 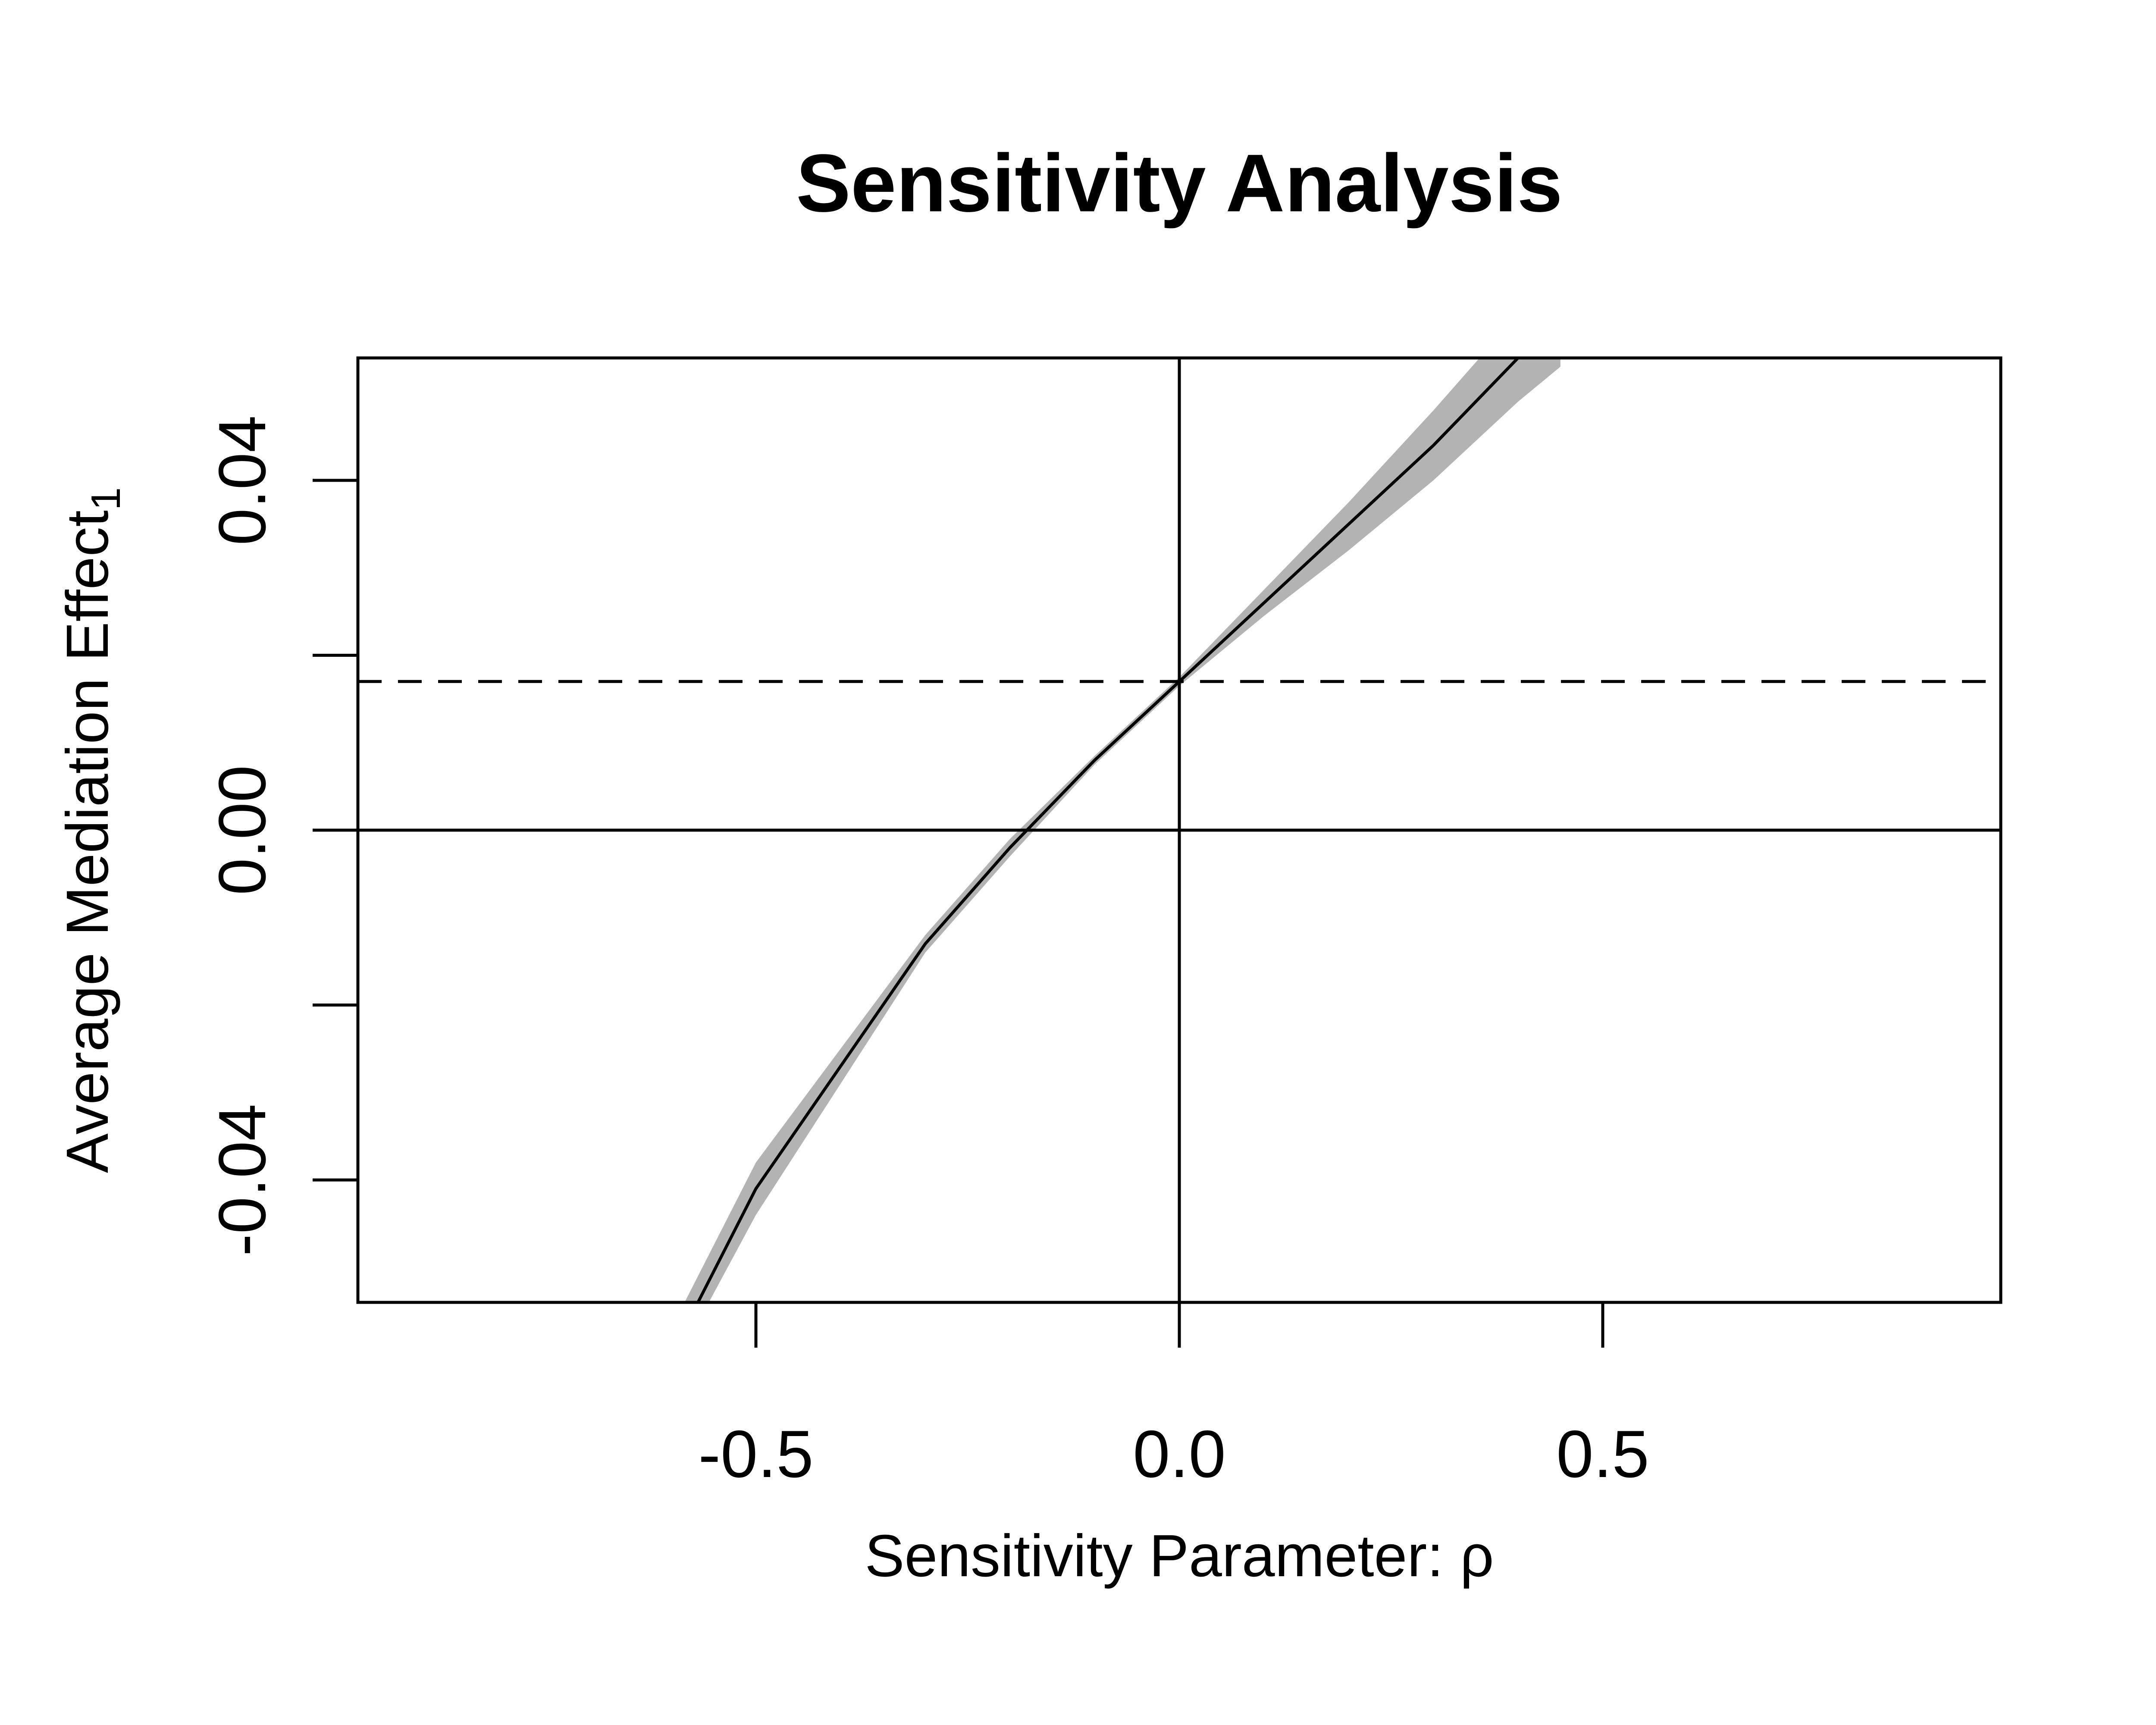 What do you see at coordinates (1179, 184) in the screenshot?
I see `chart-title: Sensitivity Analysis` at bounding box center [1179, 184].